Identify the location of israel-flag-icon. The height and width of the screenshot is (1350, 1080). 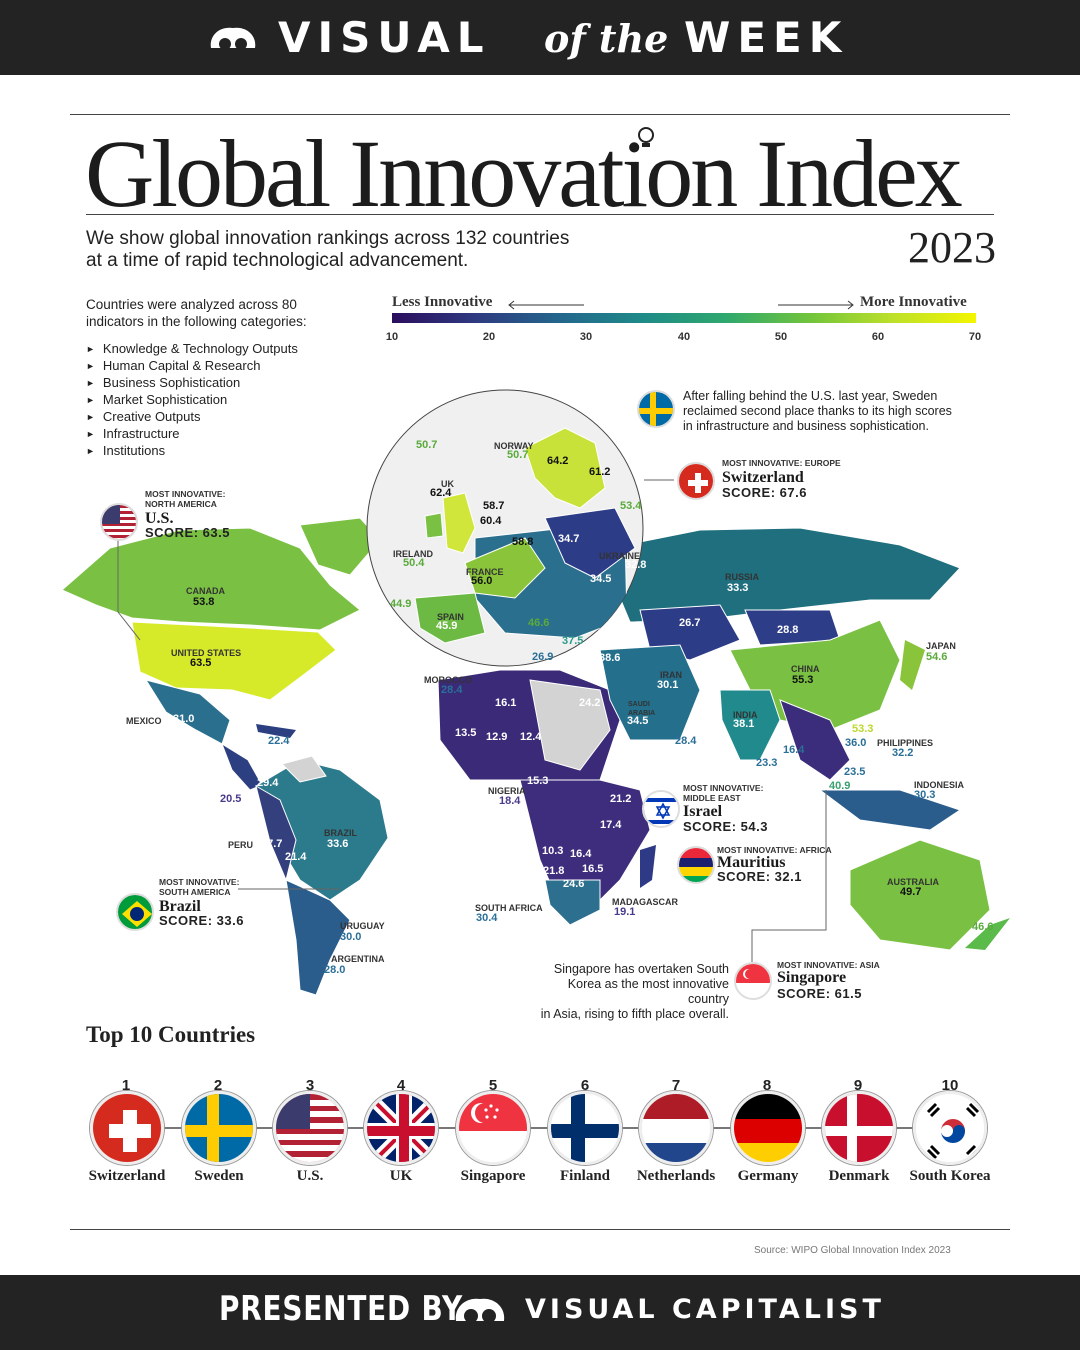
(661, 809).